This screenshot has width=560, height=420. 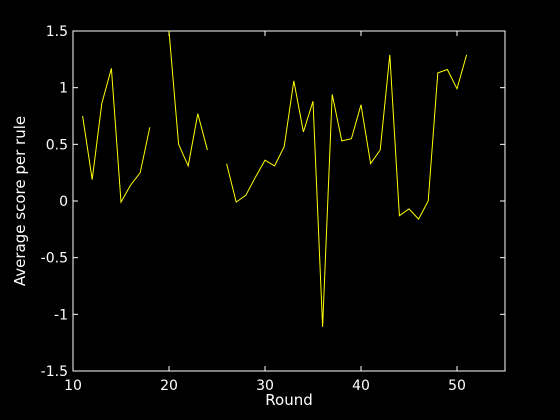 What do you see at coordinates (288, 400) in the screenshot?
I see `x-axis-title: Round` at bounding box center [288, 400].